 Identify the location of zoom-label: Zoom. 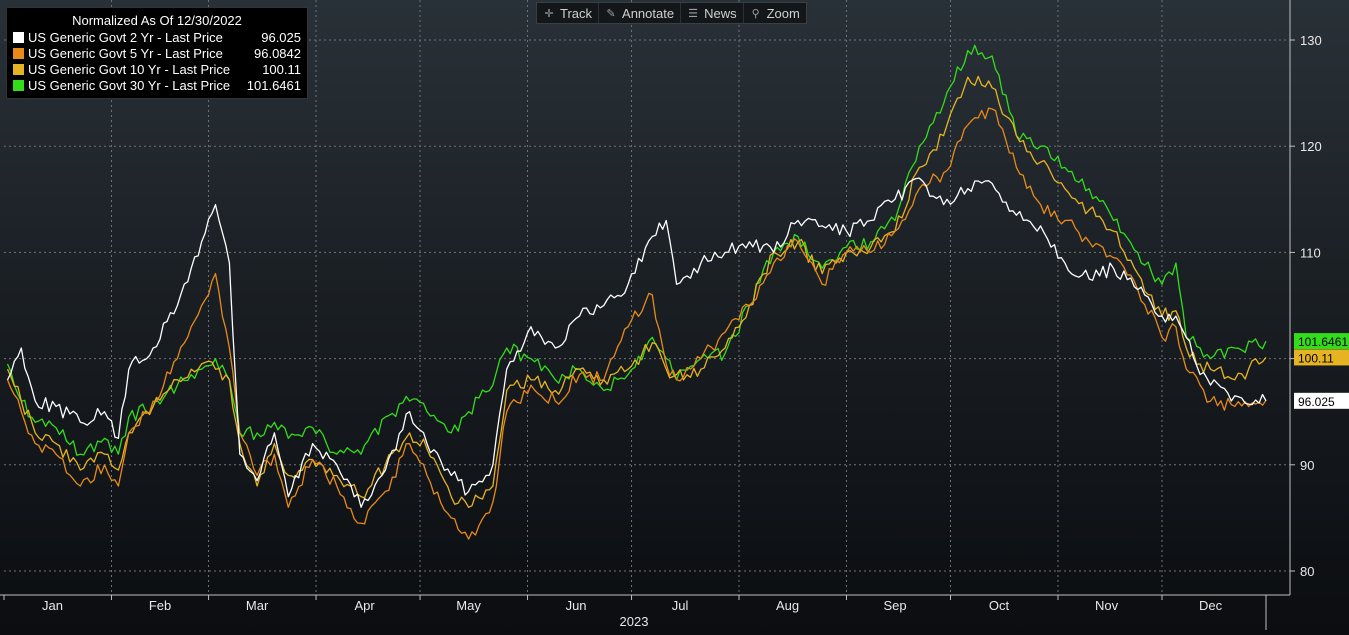
(783, 13).